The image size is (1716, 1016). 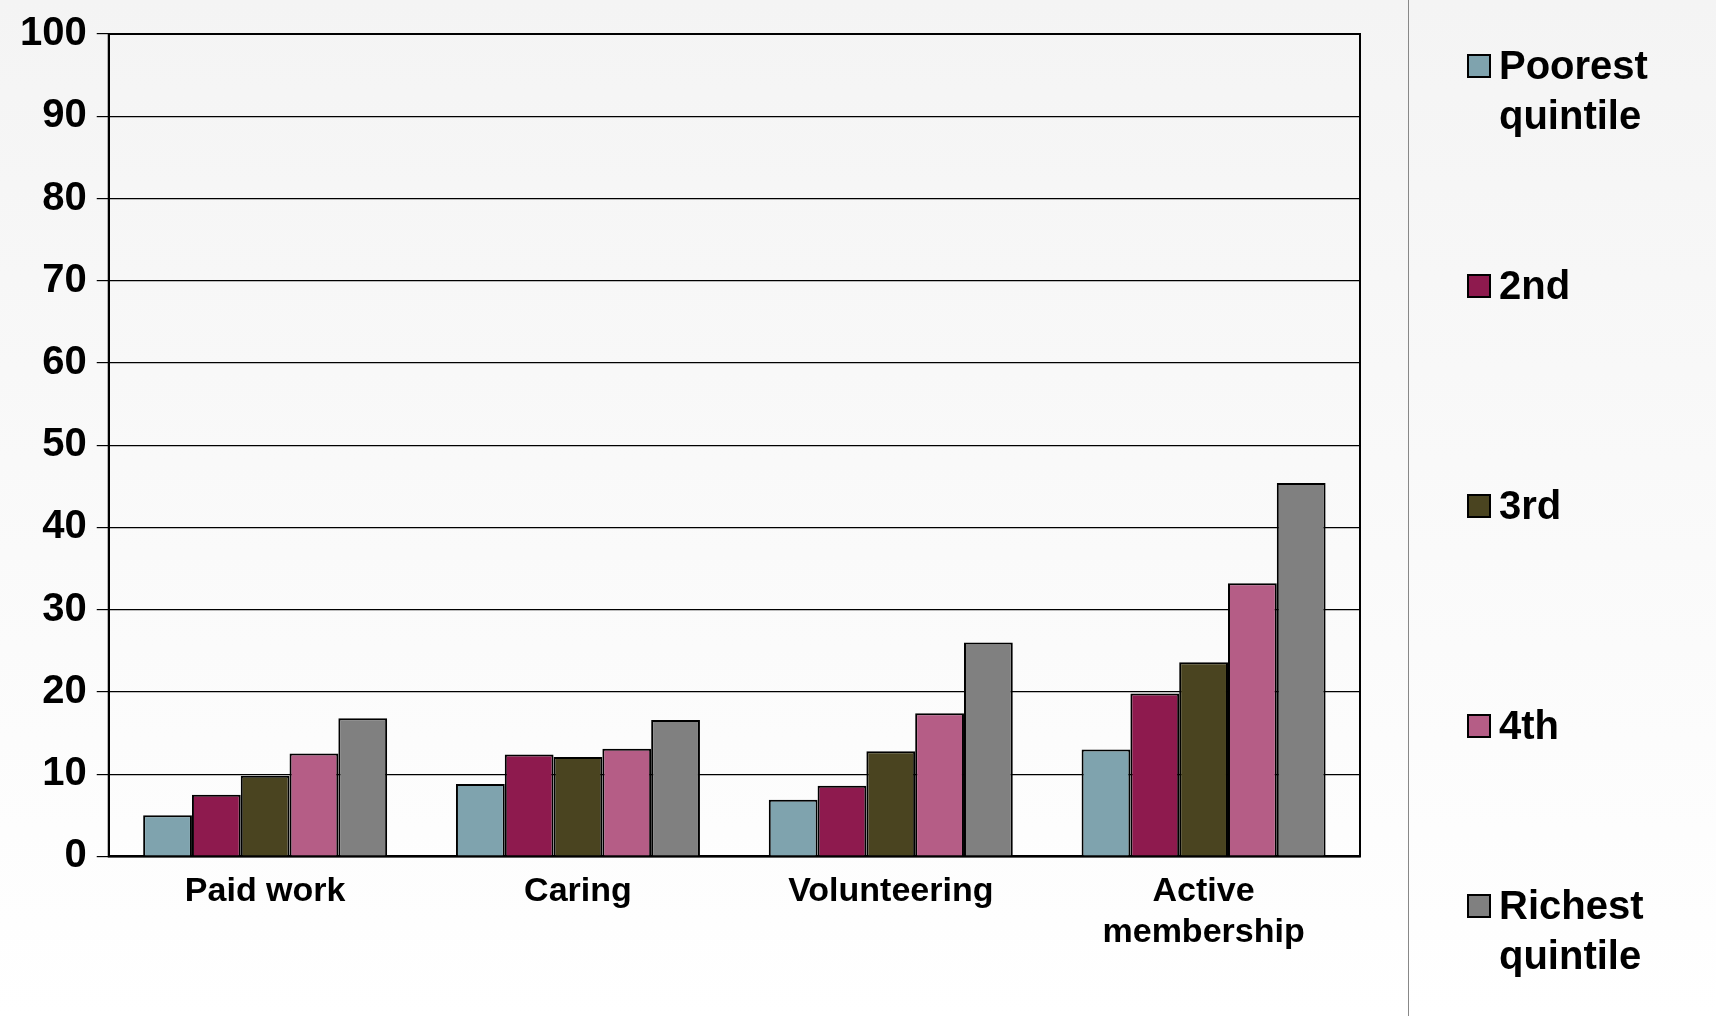 I want to click on legend-label: Richest quintile, so click(x=1572, y=930).